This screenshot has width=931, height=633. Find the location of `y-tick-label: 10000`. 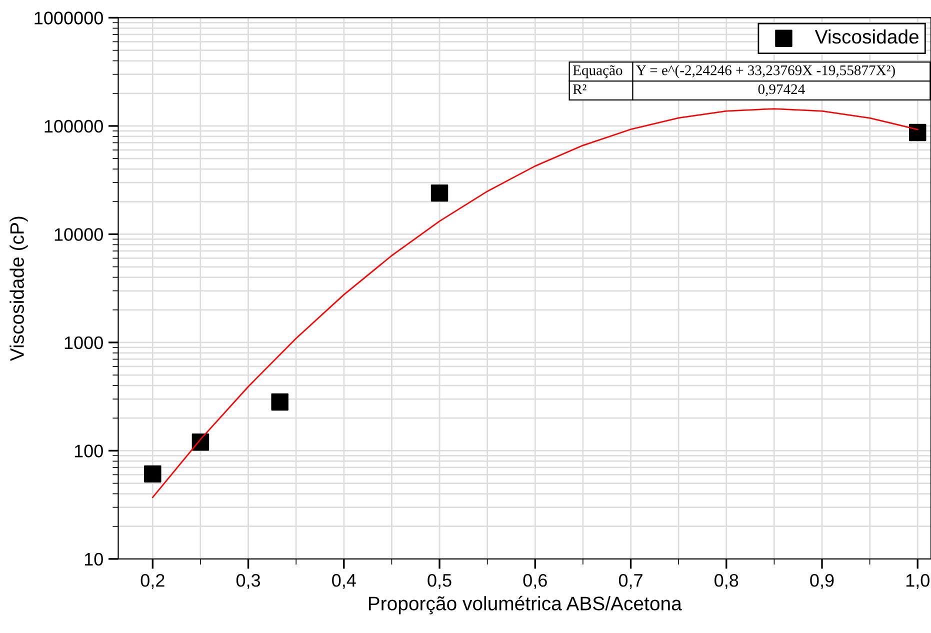

y-tick-label: 10000 is located at coordinates (78, 234).